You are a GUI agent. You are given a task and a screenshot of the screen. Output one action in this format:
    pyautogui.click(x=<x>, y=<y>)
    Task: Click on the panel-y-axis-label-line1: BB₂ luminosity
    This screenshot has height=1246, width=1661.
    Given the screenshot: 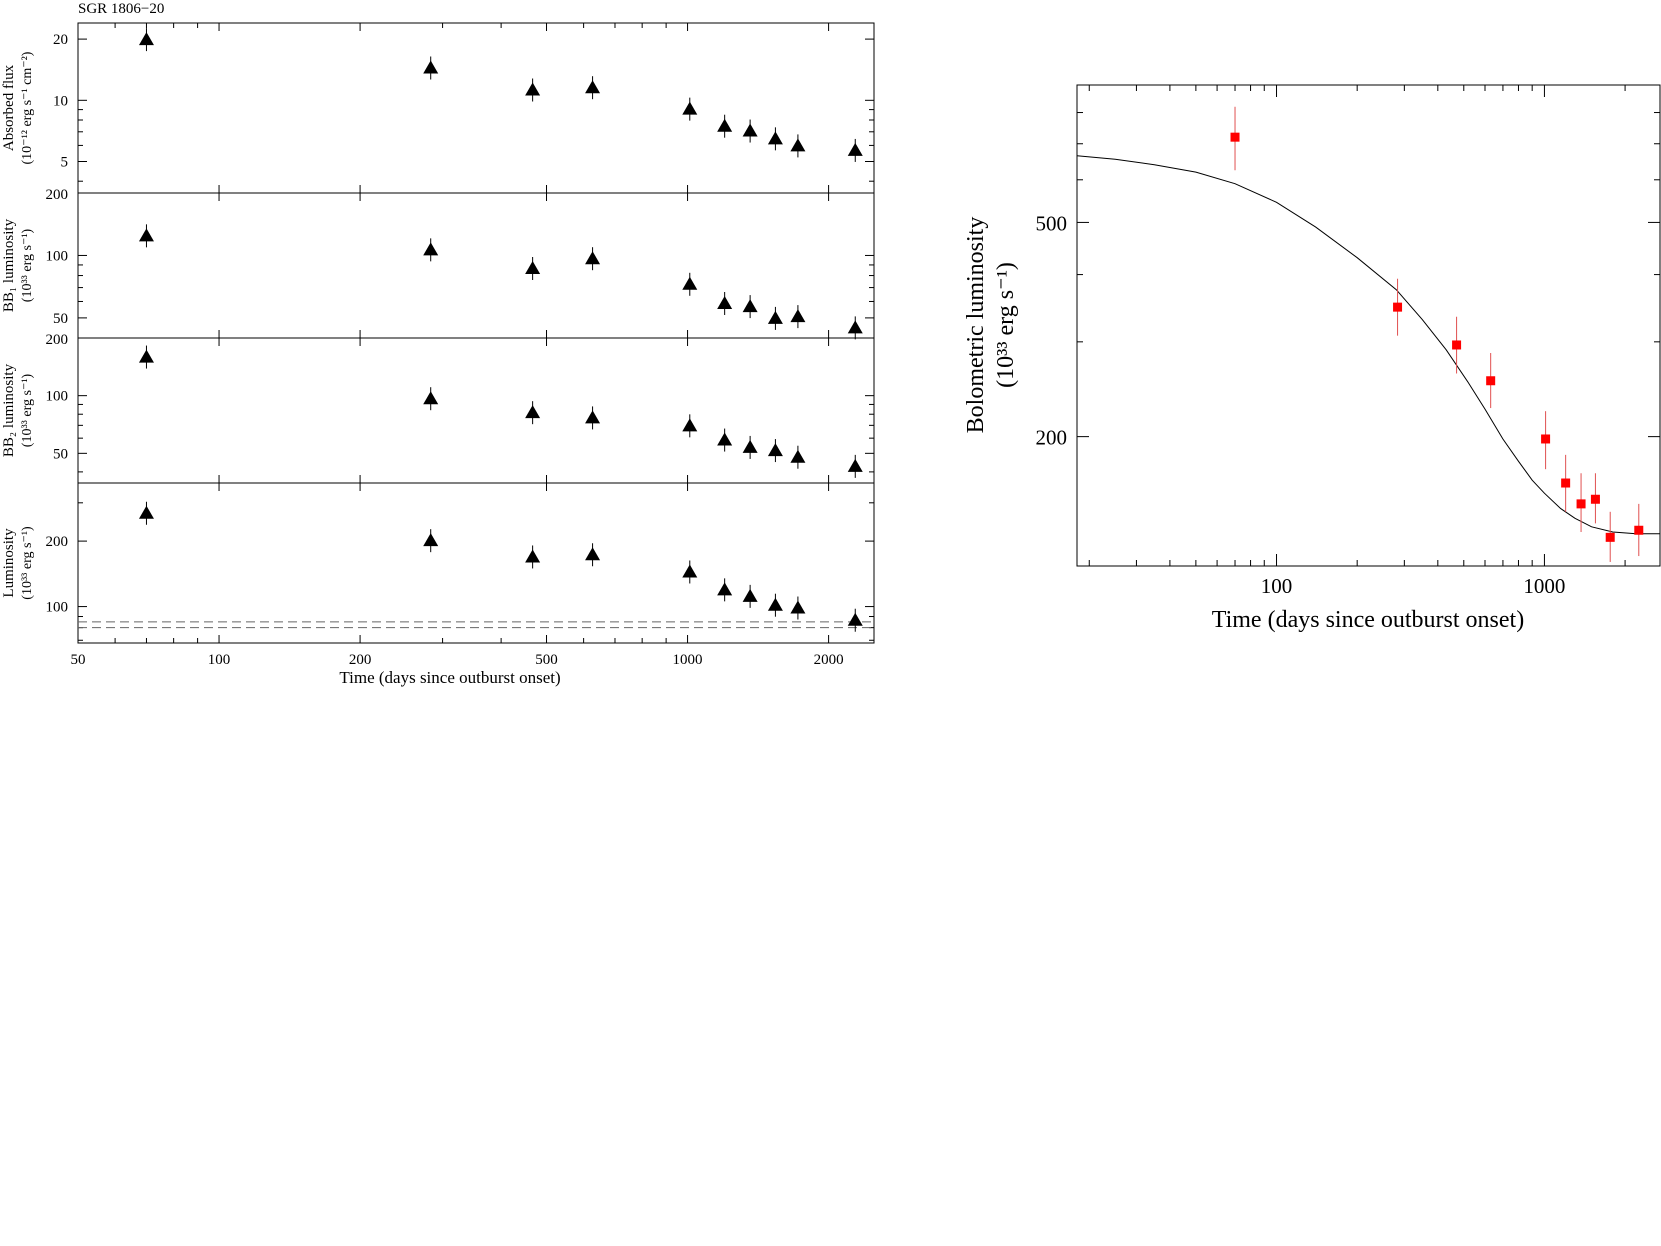 What is the action you would take?
    pyautogui.click(x=9, y=410)
    